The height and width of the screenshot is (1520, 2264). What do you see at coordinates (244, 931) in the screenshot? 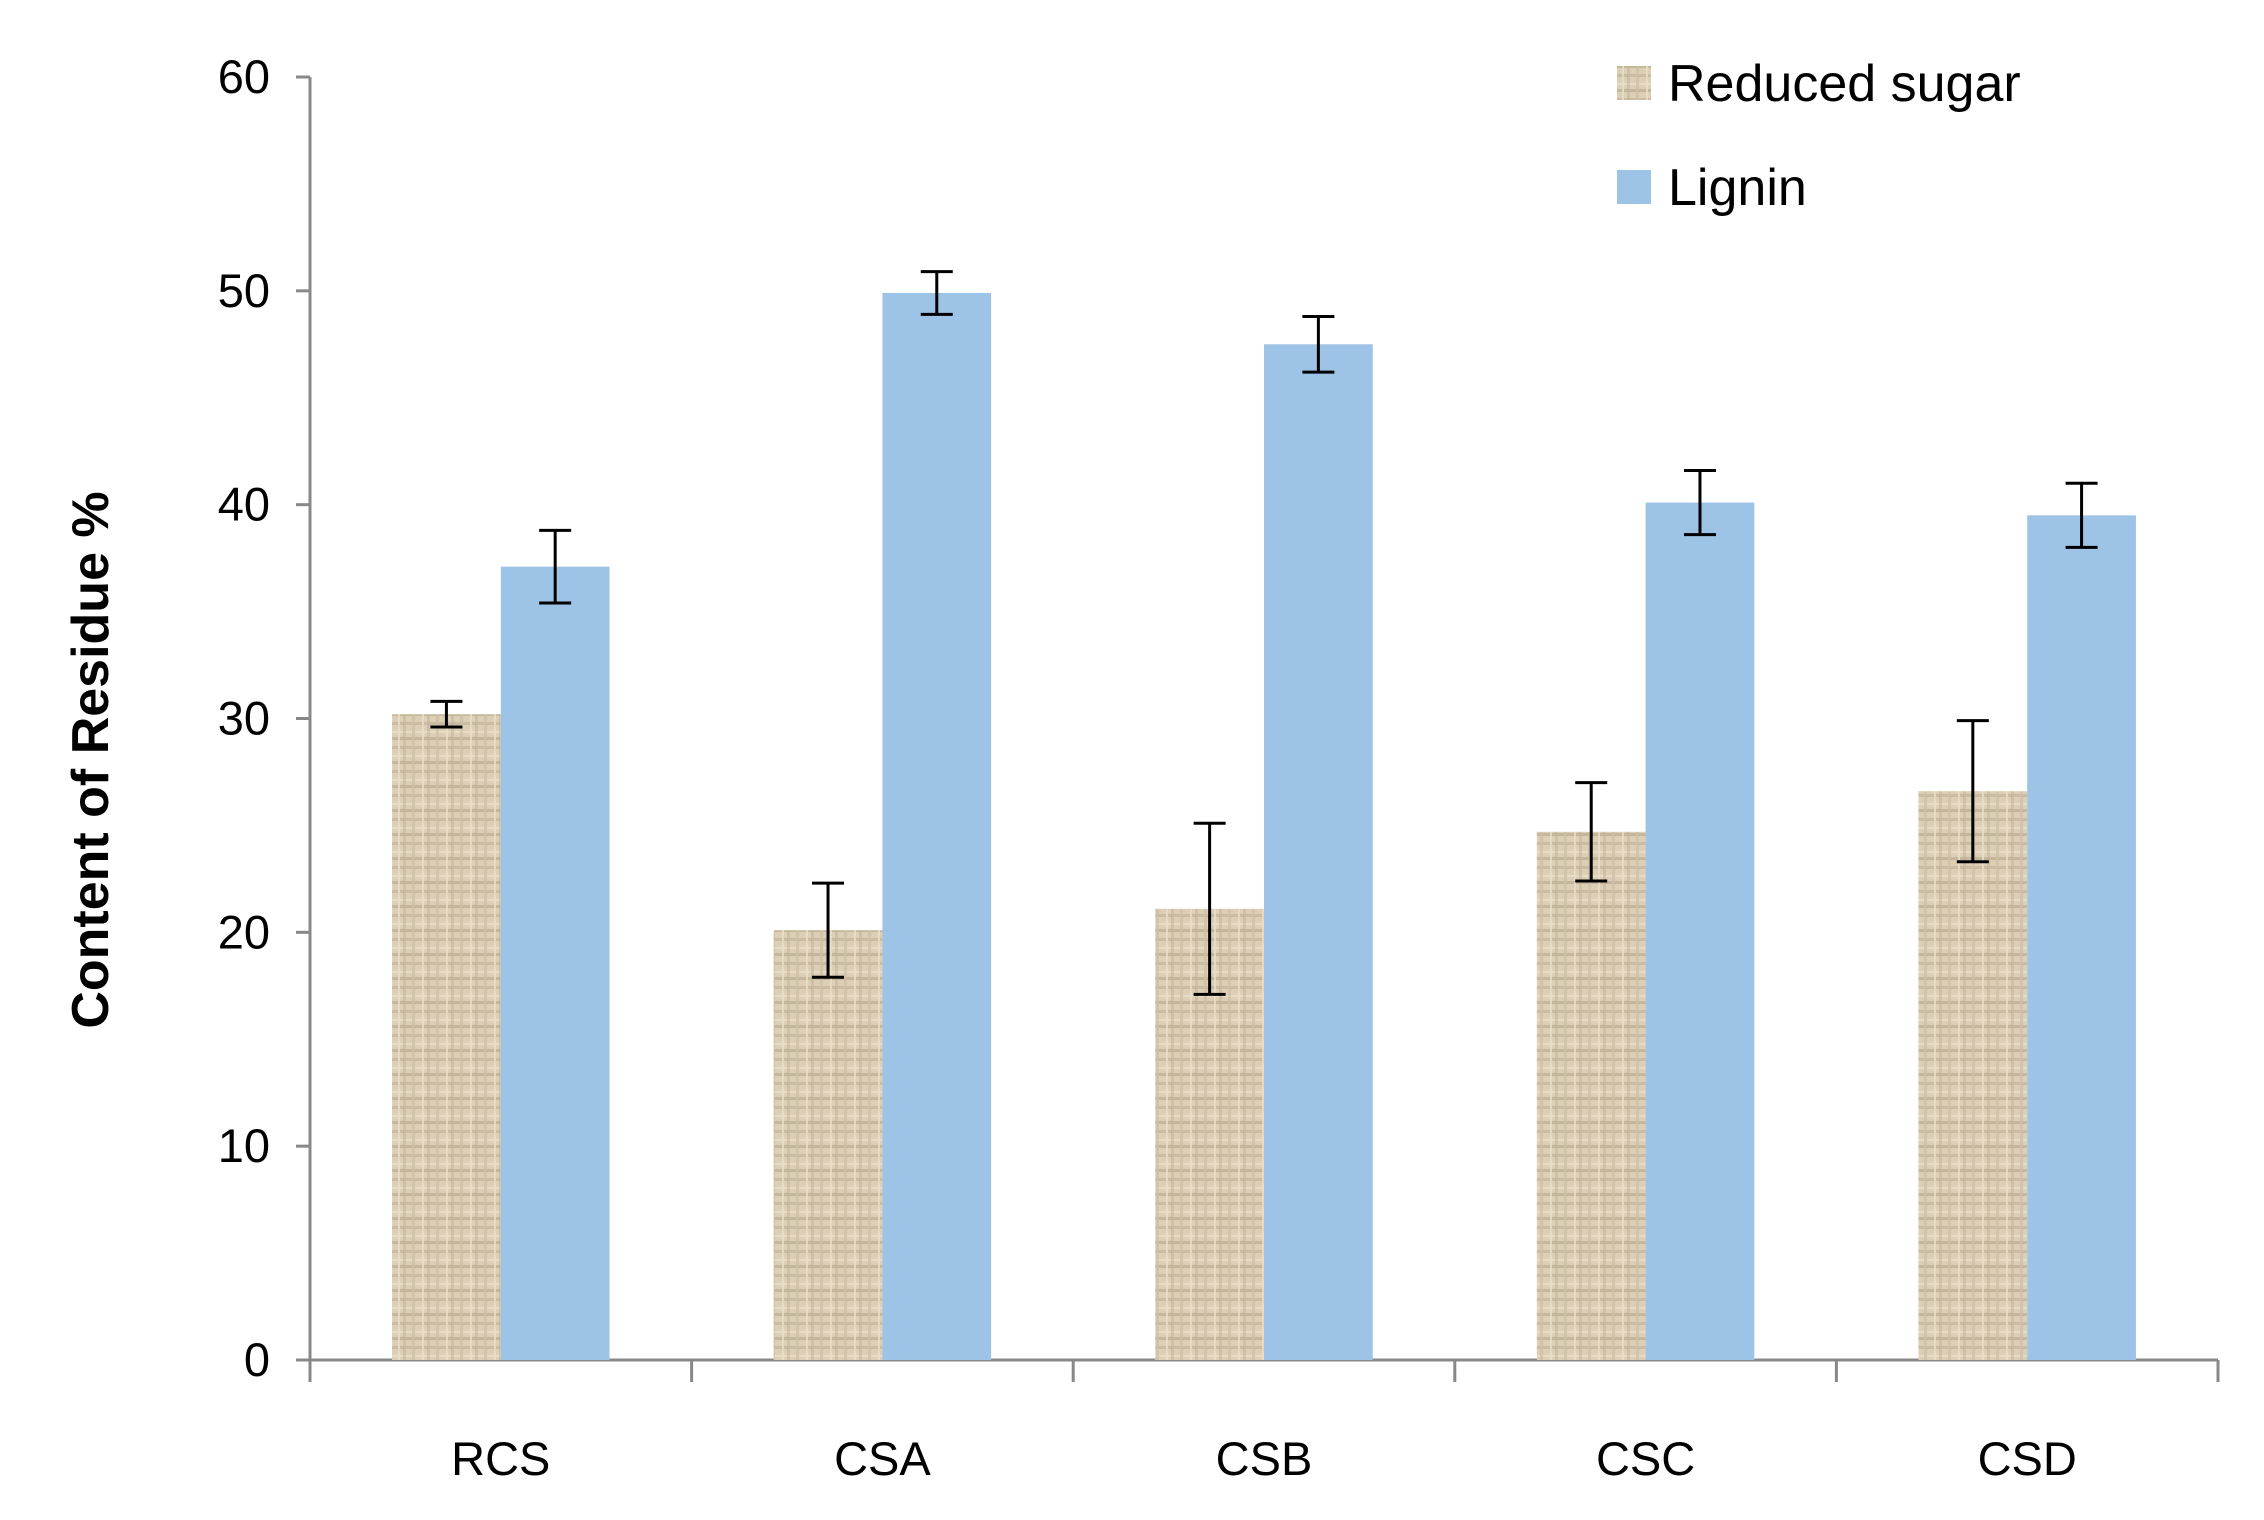
I see `y-tick-label: 20` at bounding box center [244, 931].